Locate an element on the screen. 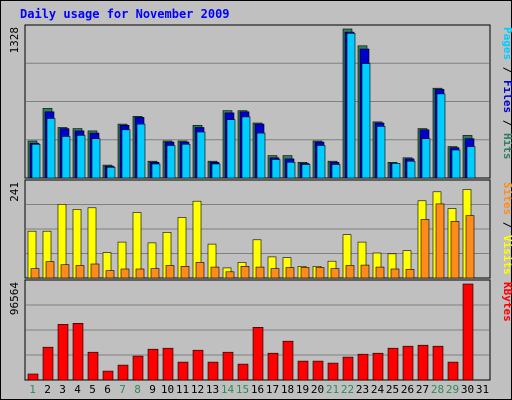 Image resolution: width=512 pixels, height=400 pixels. day-label-9: 9 is located at coordinates (152, 389).